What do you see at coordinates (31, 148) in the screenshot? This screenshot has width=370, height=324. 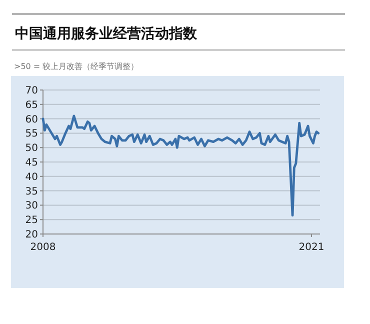 I see `y-tick-label: 50` at bounding box center [31, 148].